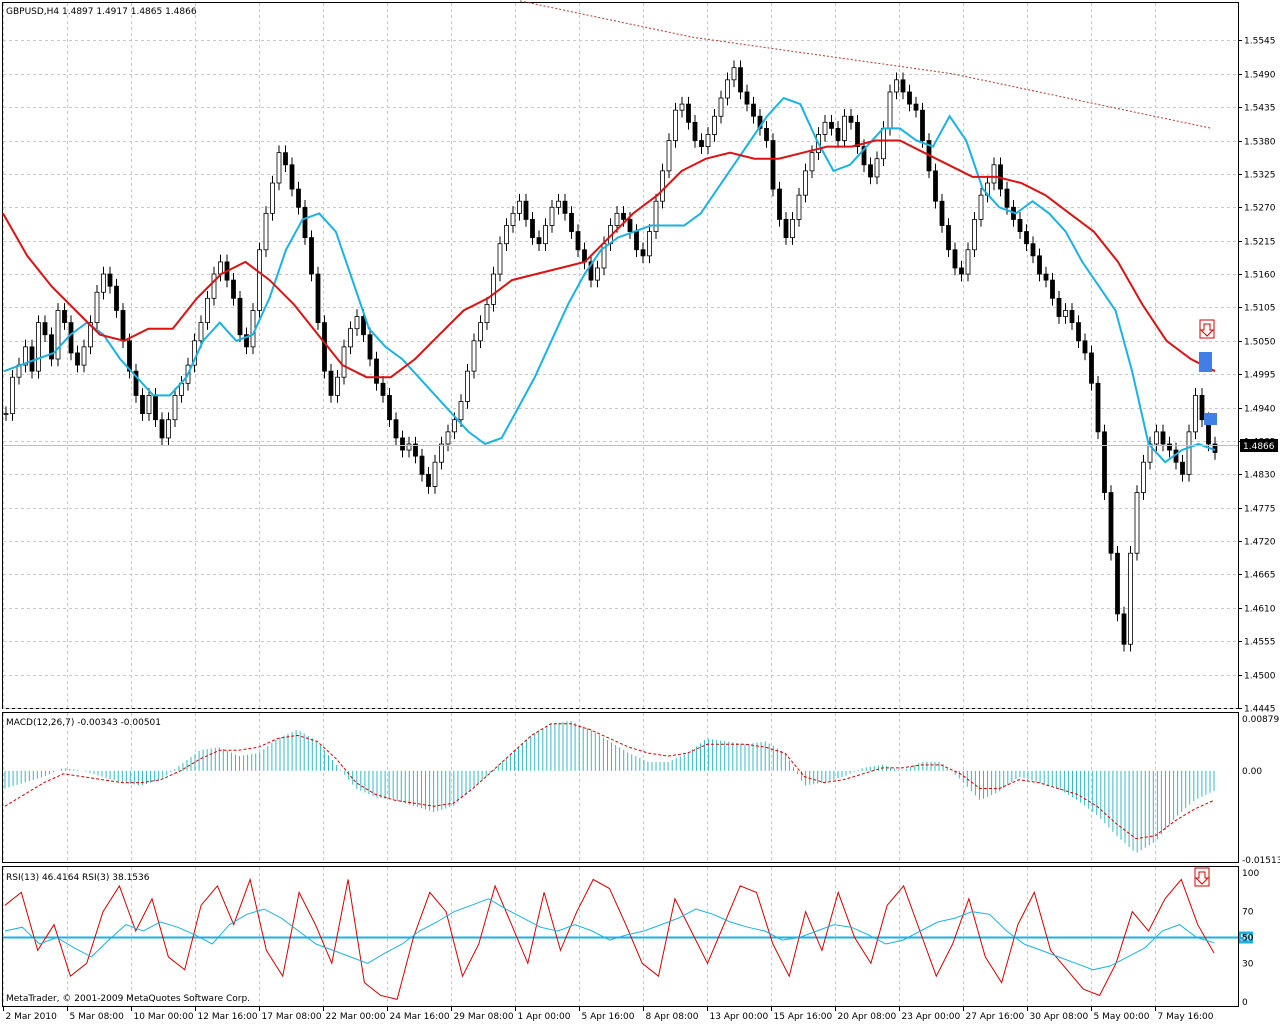 This screenshot has height=1024, width=1280. I want to click on rsi-3-line, so click(609, 939).